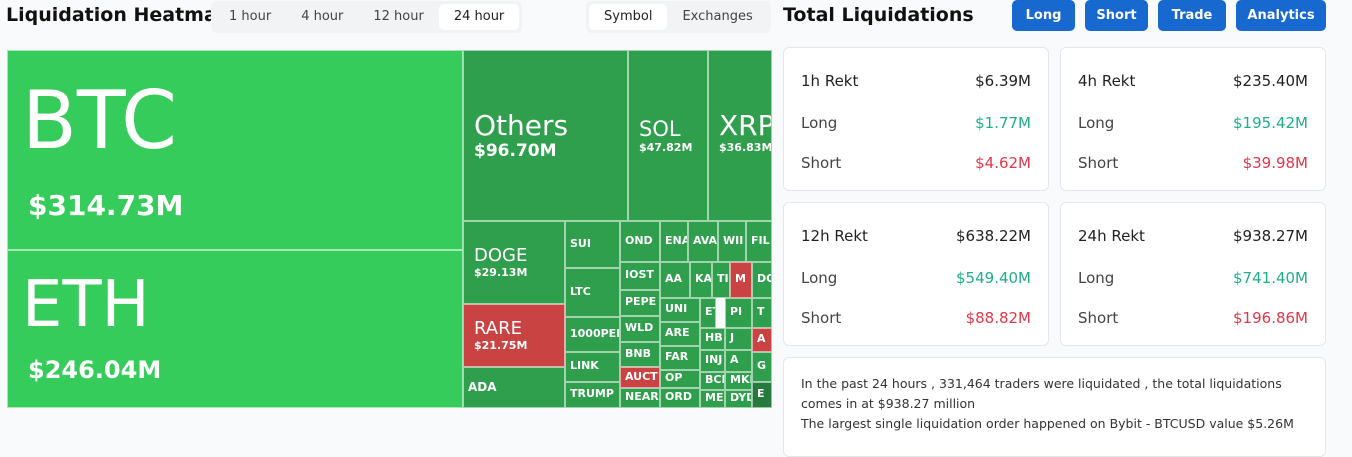 The height and width of the screenshot is (457, 1352). What do you see at coordinates (106, 206) in the screenshot?
I see `tile-value: $314.73M` at bounding box center [106, 206].